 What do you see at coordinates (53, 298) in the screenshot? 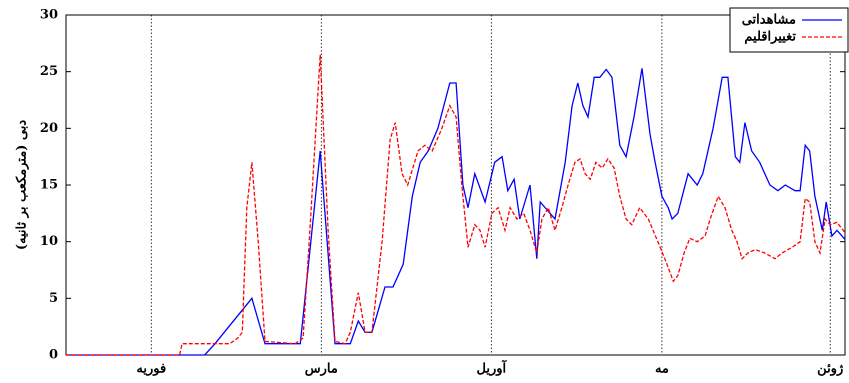
I see `y-tick-label: 5` at bounding box center [53, 298].